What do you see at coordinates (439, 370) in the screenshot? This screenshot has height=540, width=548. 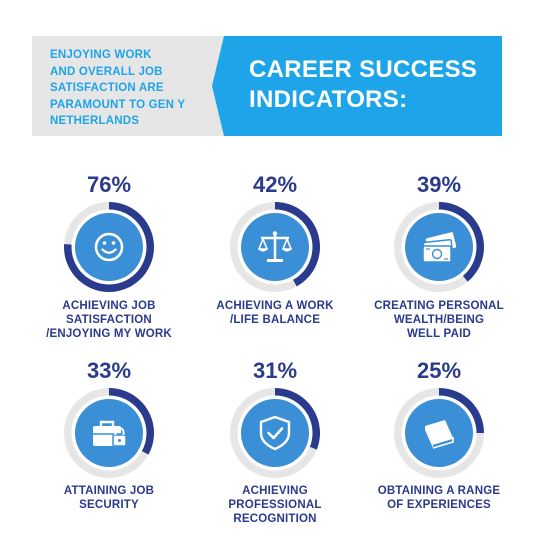 I see `percent-value: 25%` at bounding box center [439, 370].